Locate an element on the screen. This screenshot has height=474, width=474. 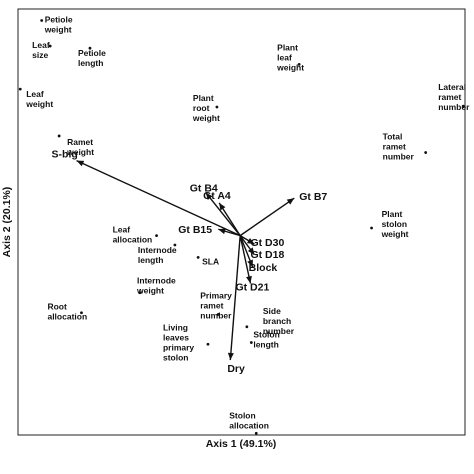
point-marker-primary-ramet-number is located at coordinates (218, 314).